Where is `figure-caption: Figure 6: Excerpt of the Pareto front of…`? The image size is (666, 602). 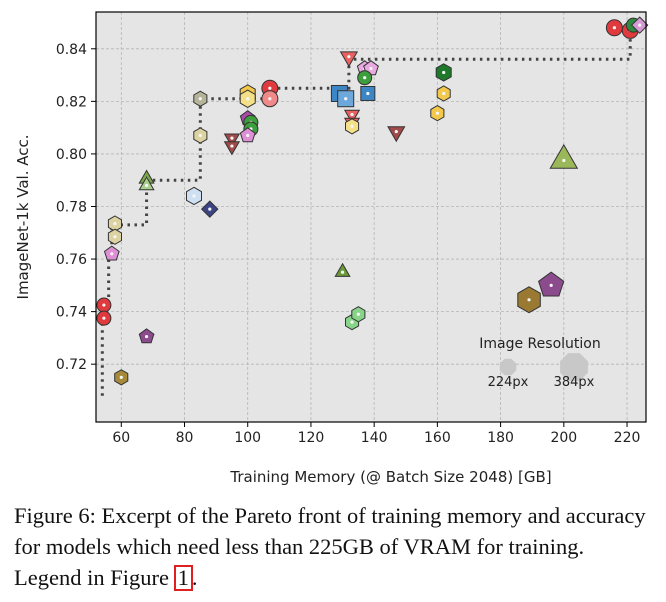
figure-caption: Figure 6: Excerpt of the Pareto front of… is located at coordinates (334, 546).